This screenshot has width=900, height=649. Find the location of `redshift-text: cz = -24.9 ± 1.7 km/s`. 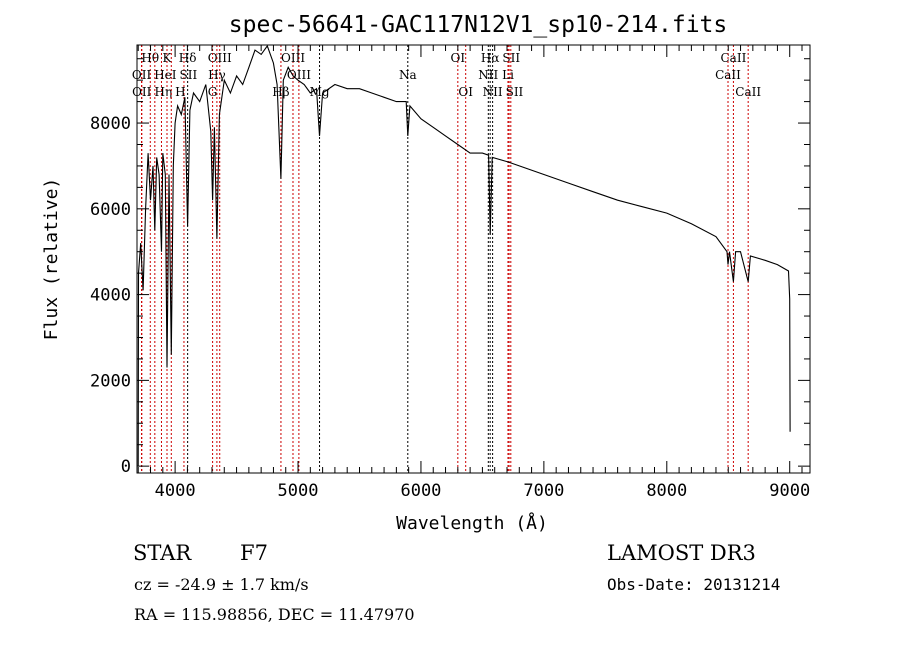

redshift-text: cz = -24.9 ± 1.7 km/s is located at coordinates (221, 584).